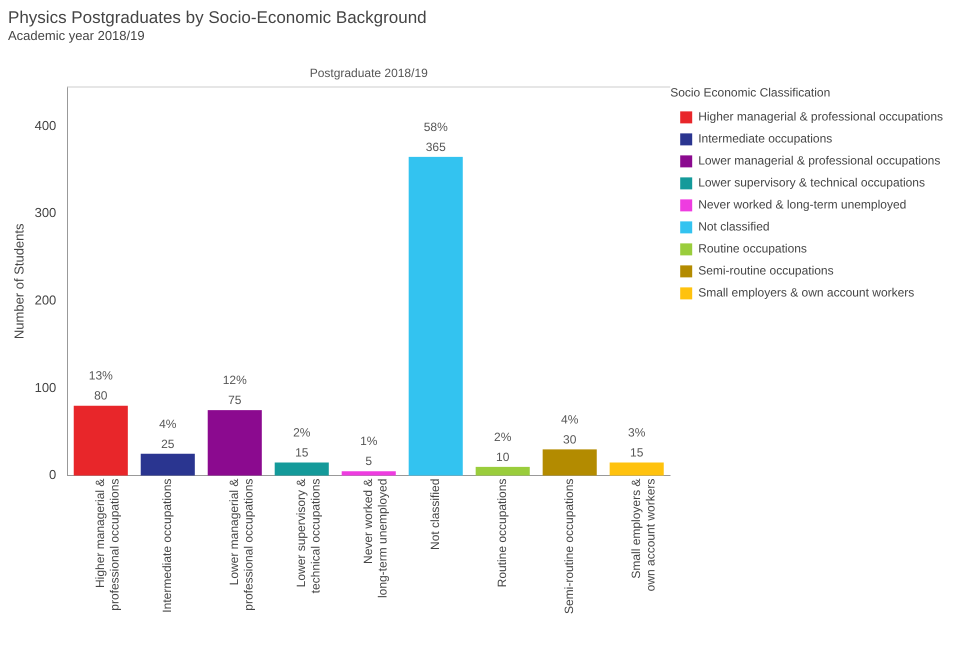 This screenshot has height=655, width=967. I want to click on annotation: 13%, so click(101, 375).